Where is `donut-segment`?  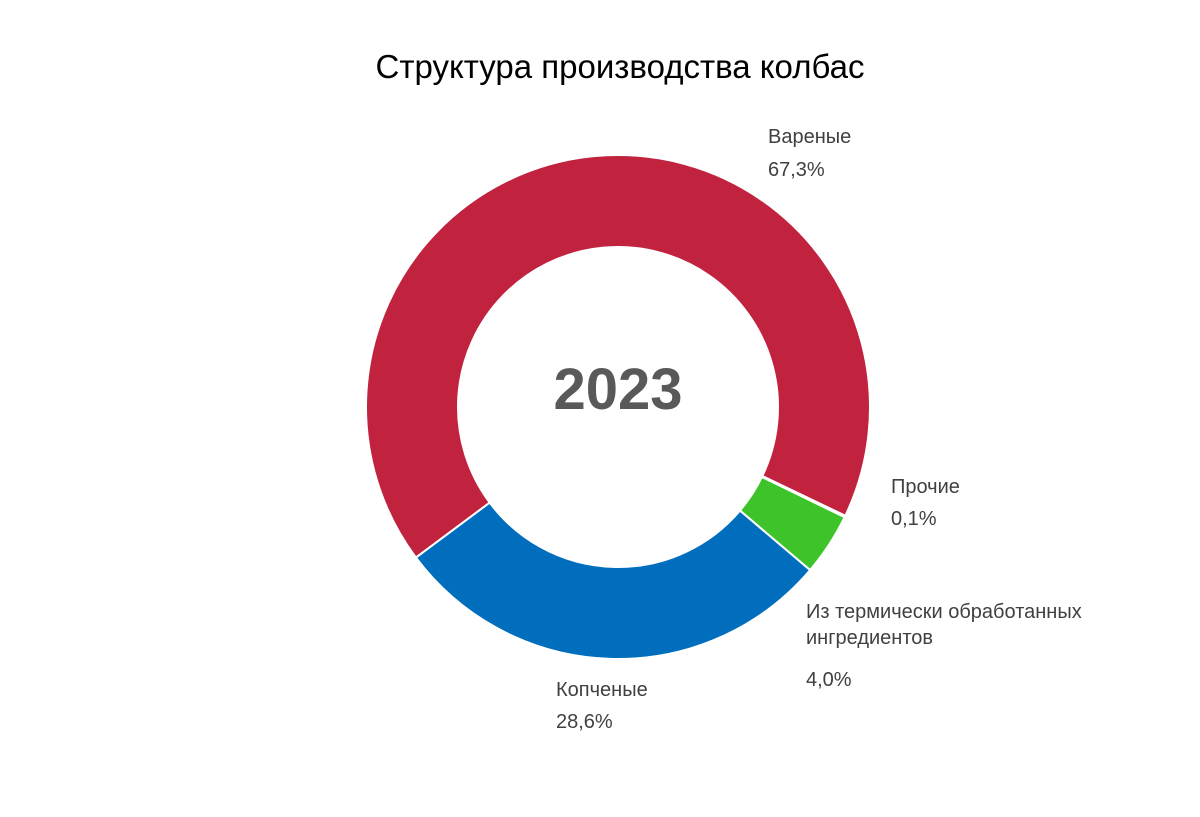
donut-segment is located at coordinates (613, 580).